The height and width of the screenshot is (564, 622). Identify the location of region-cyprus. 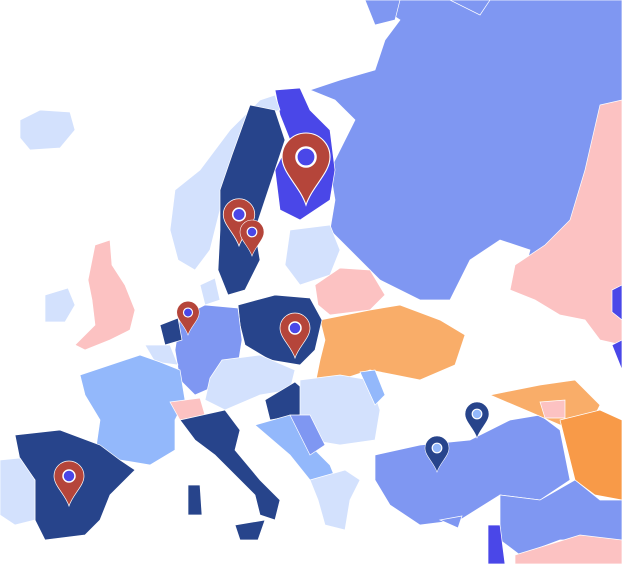
(450, 522).